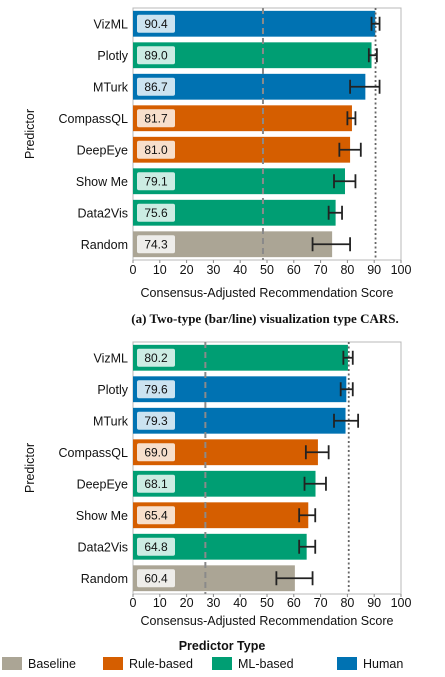 This screenshot has height=677, width=445. Describe the element at coordinates (188, 578) in the screenshot. I see `bar-group-random: 60.4 Random` at that location.